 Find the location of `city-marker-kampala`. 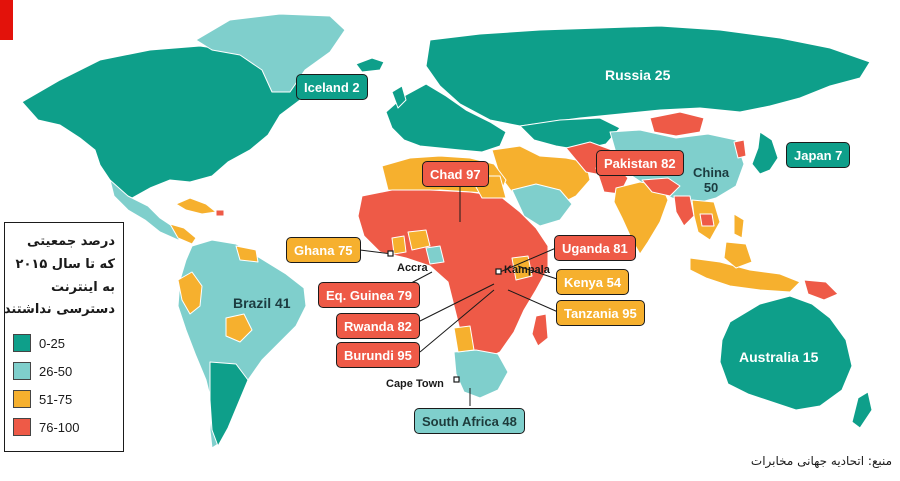

city-marker-kampala is located at coordinates (498, 271).